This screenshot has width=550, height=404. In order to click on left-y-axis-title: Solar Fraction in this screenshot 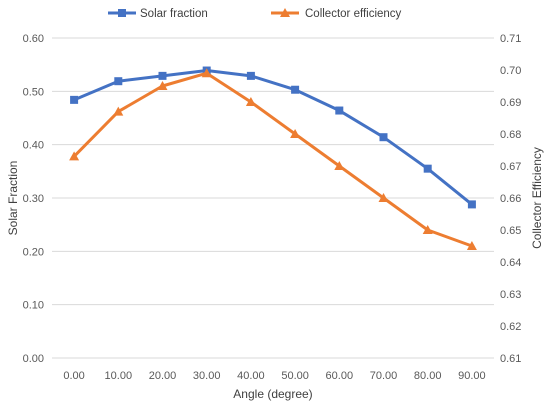, I will do `click(13, 198)`.